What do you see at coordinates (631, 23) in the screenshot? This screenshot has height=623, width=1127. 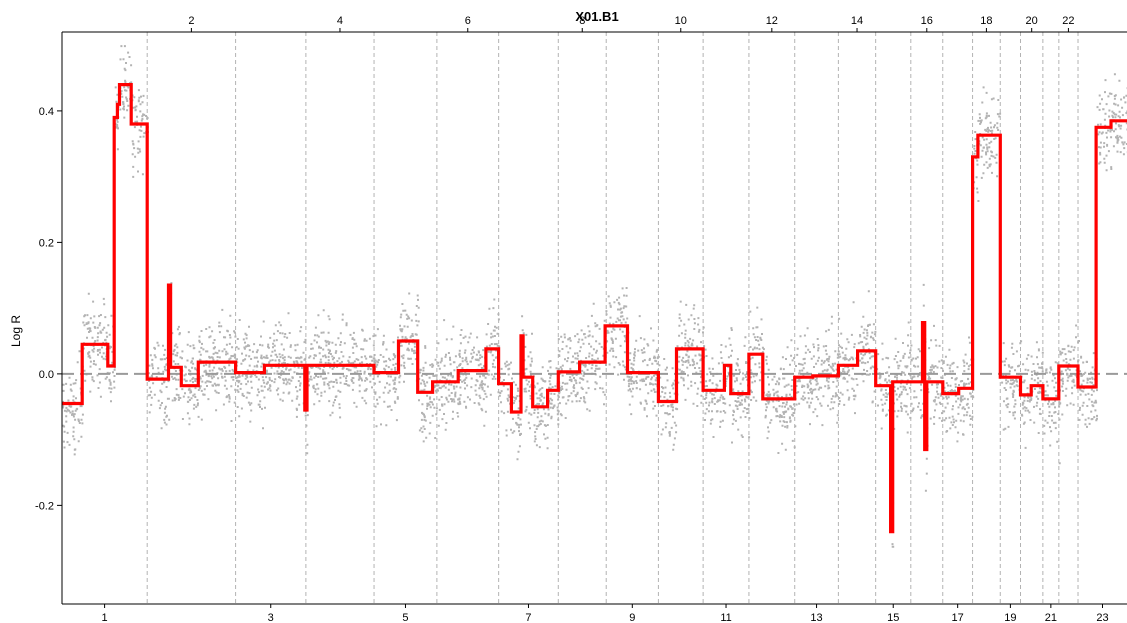 I see `top-chromosome-labels: 2 4 6 8 10 12 14 16 18 20 22` at bounding box center [631, 23].